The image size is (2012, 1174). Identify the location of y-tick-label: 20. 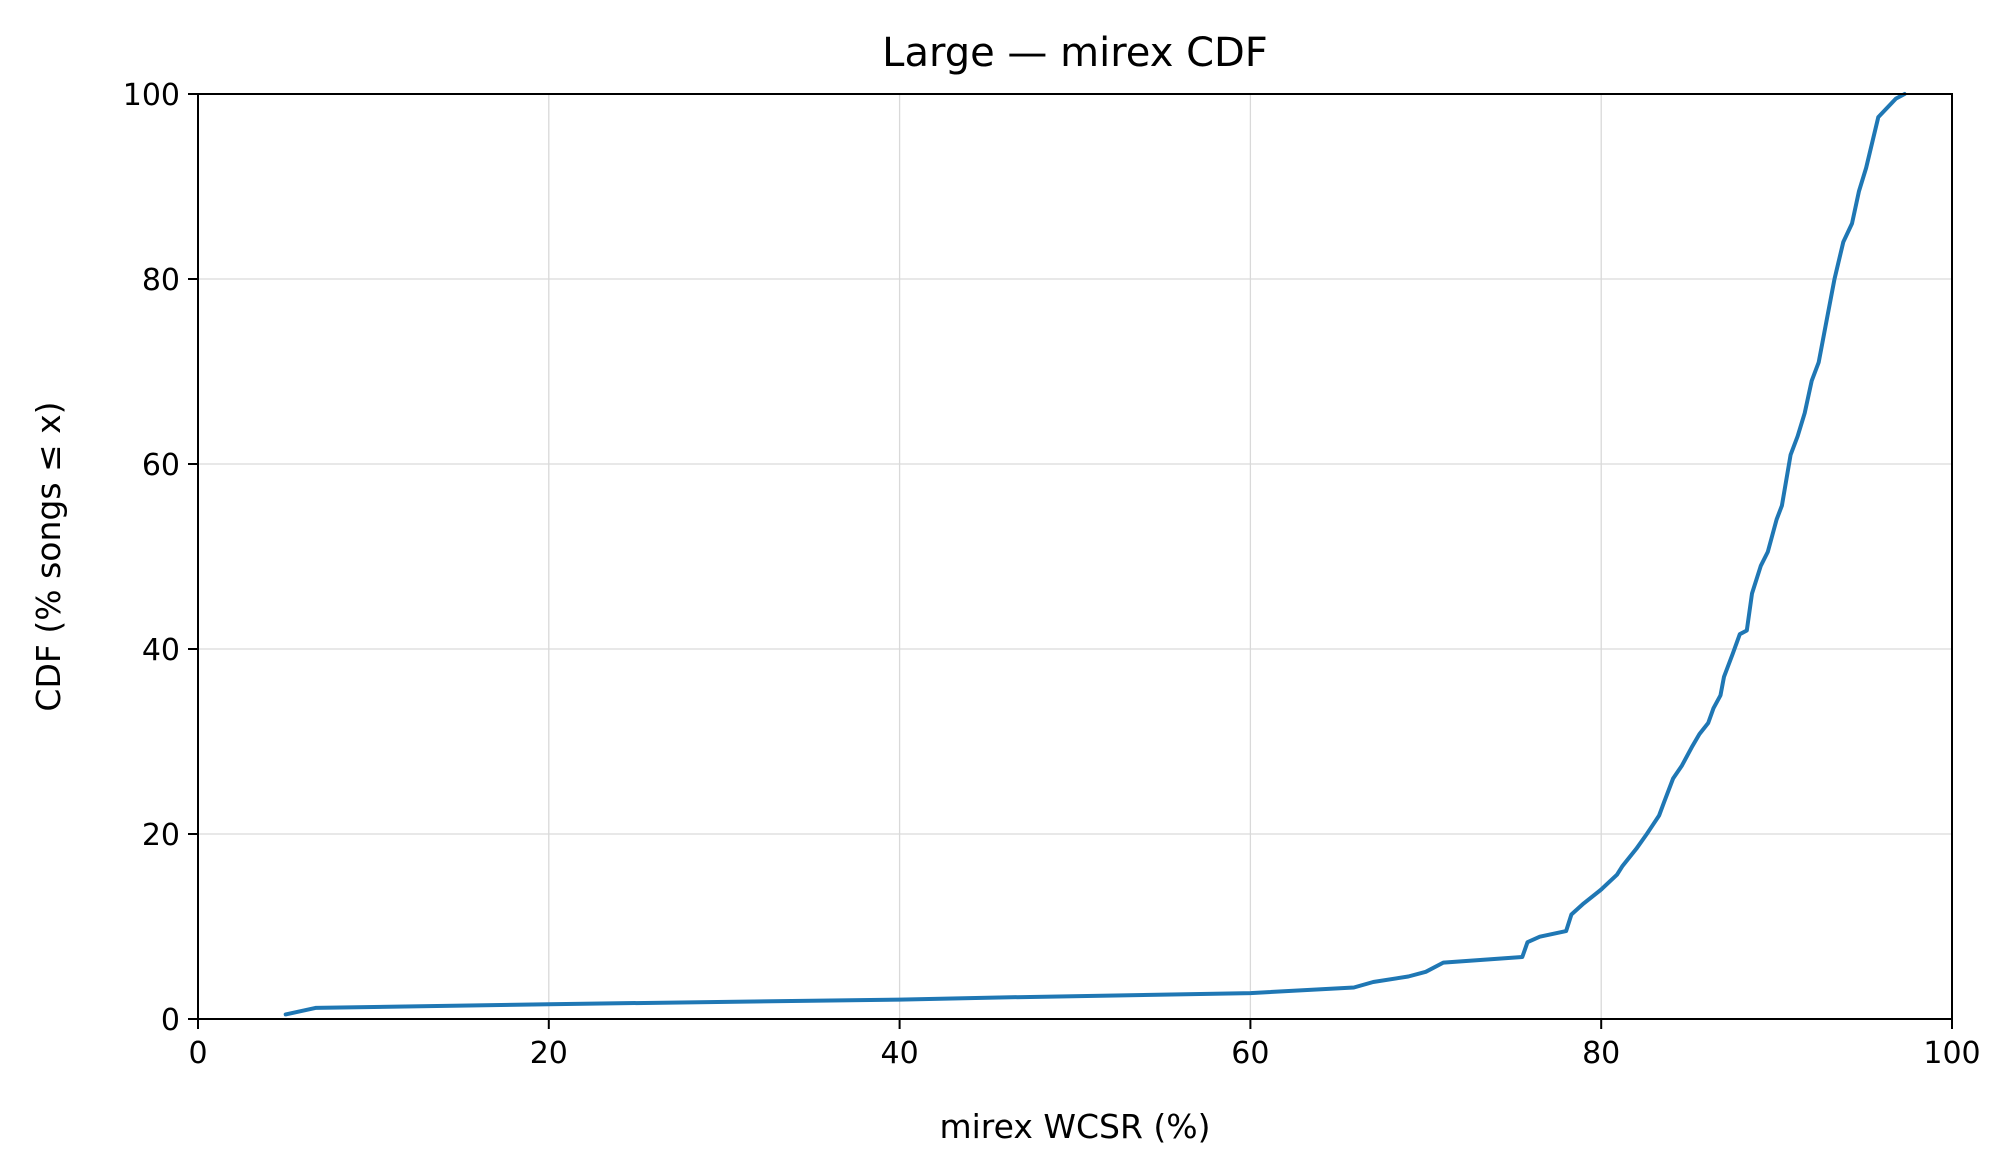
(161, 835).